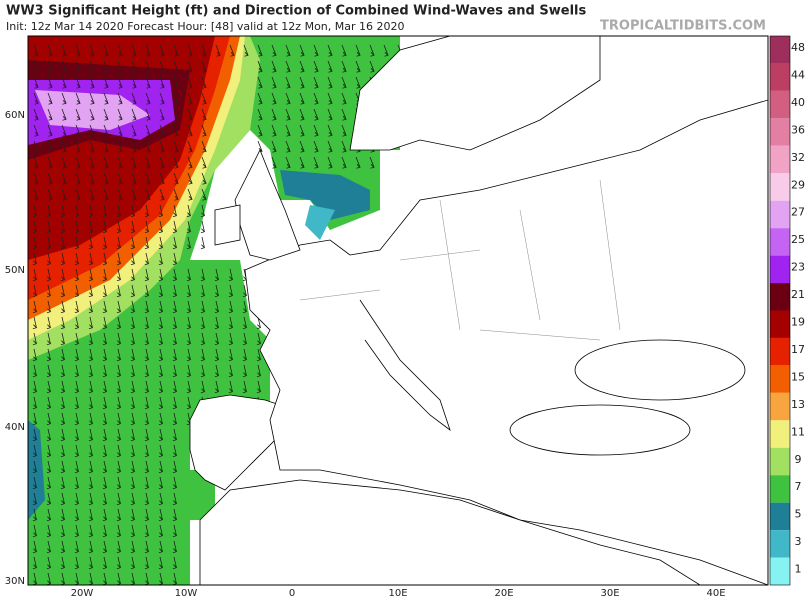  I want to click on black-sea, so click(660, 370).